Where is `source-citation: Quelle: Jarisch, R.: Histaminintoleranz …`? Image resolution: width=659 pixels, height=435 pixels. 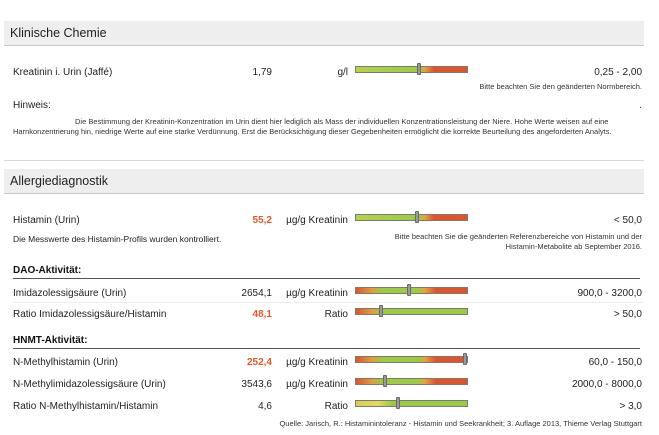
source-citation: Quelle: Jarisch, R.: Histaminintoleranz … is located at coordinates (460, 423).